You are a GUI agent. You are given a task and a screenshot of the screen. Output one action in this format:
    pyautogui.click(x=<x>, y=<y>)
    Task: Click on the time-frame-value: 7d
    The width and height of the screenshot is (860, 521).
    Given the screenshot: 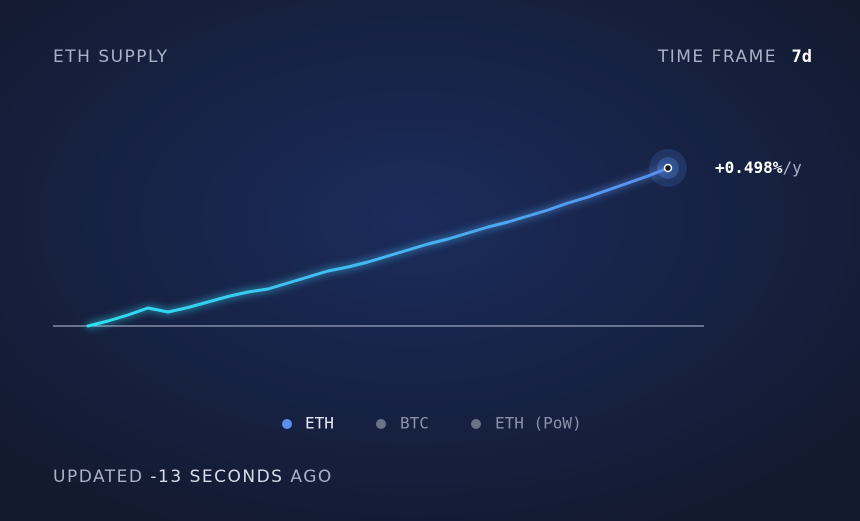 What is the action you would take?
    pyautogui.click(x=802, y=57)
    